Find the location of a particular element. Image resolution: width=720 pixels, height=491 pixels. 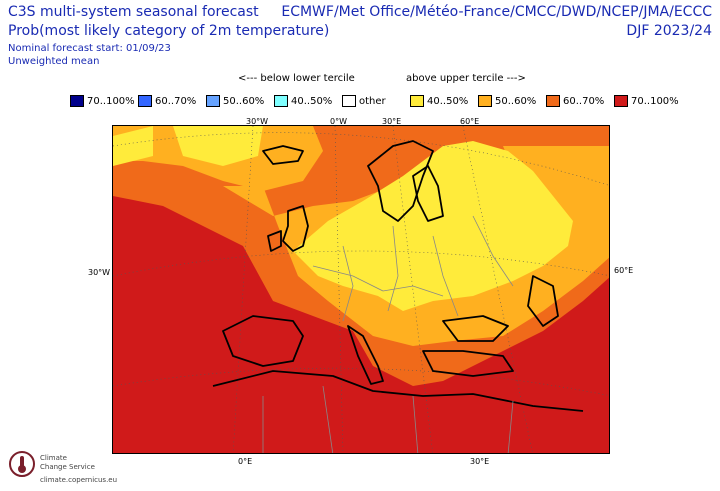

thermometer-logo-icon is located at coordinates (22, 464).